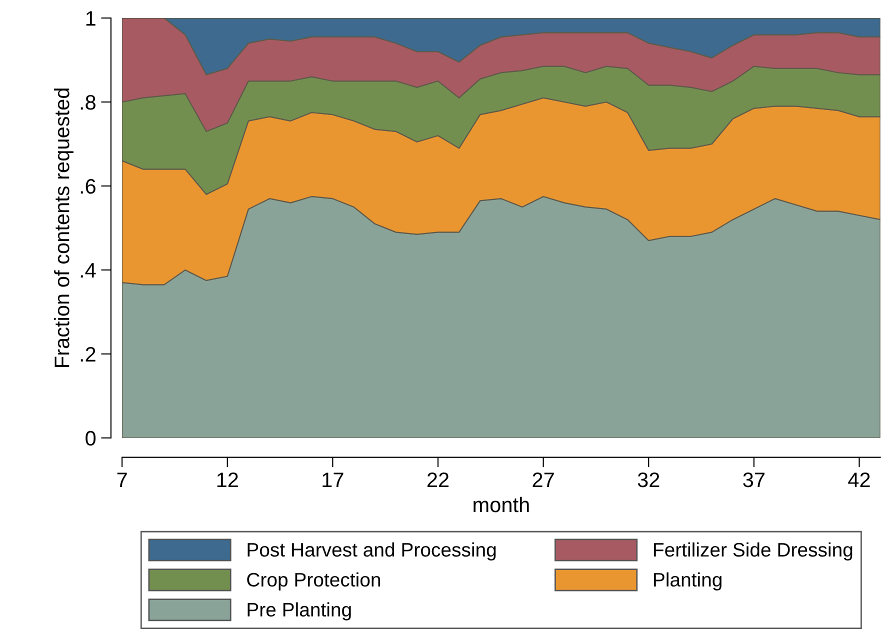 The height and width of the screenshot is (644, 891). I want to click on x-tick-label: 22, so click(438, 480).